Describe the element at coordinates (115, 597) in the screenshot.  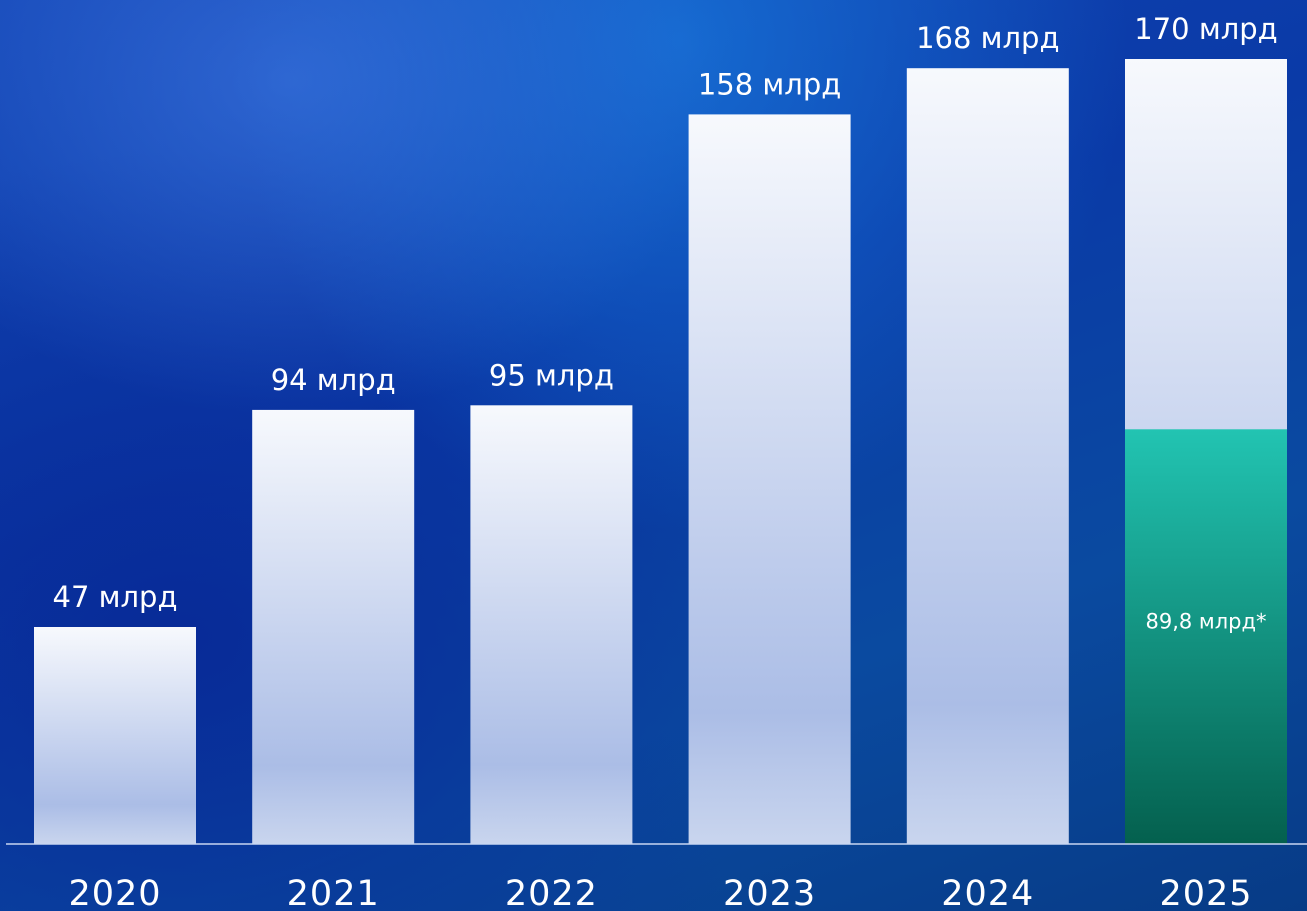
I see `value-label-2020: 47 млрд` at that location.